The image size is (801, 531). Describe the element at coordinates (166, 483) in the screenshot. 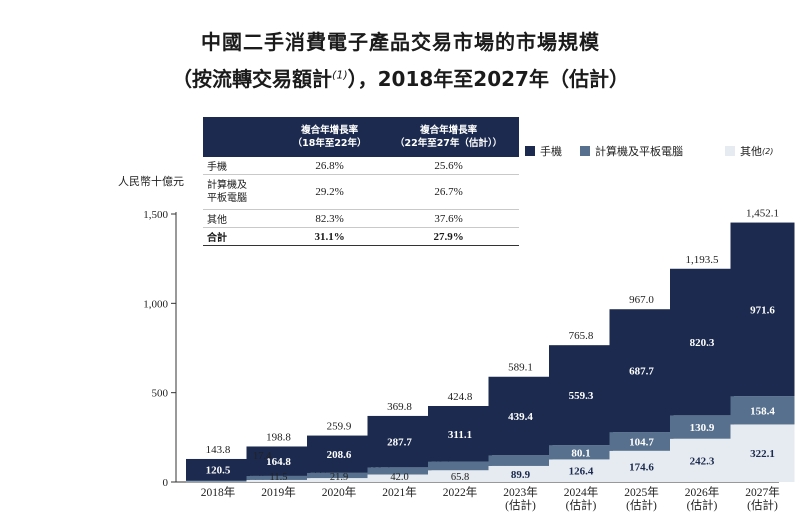

I see `y-tick-label: 0` at that location.